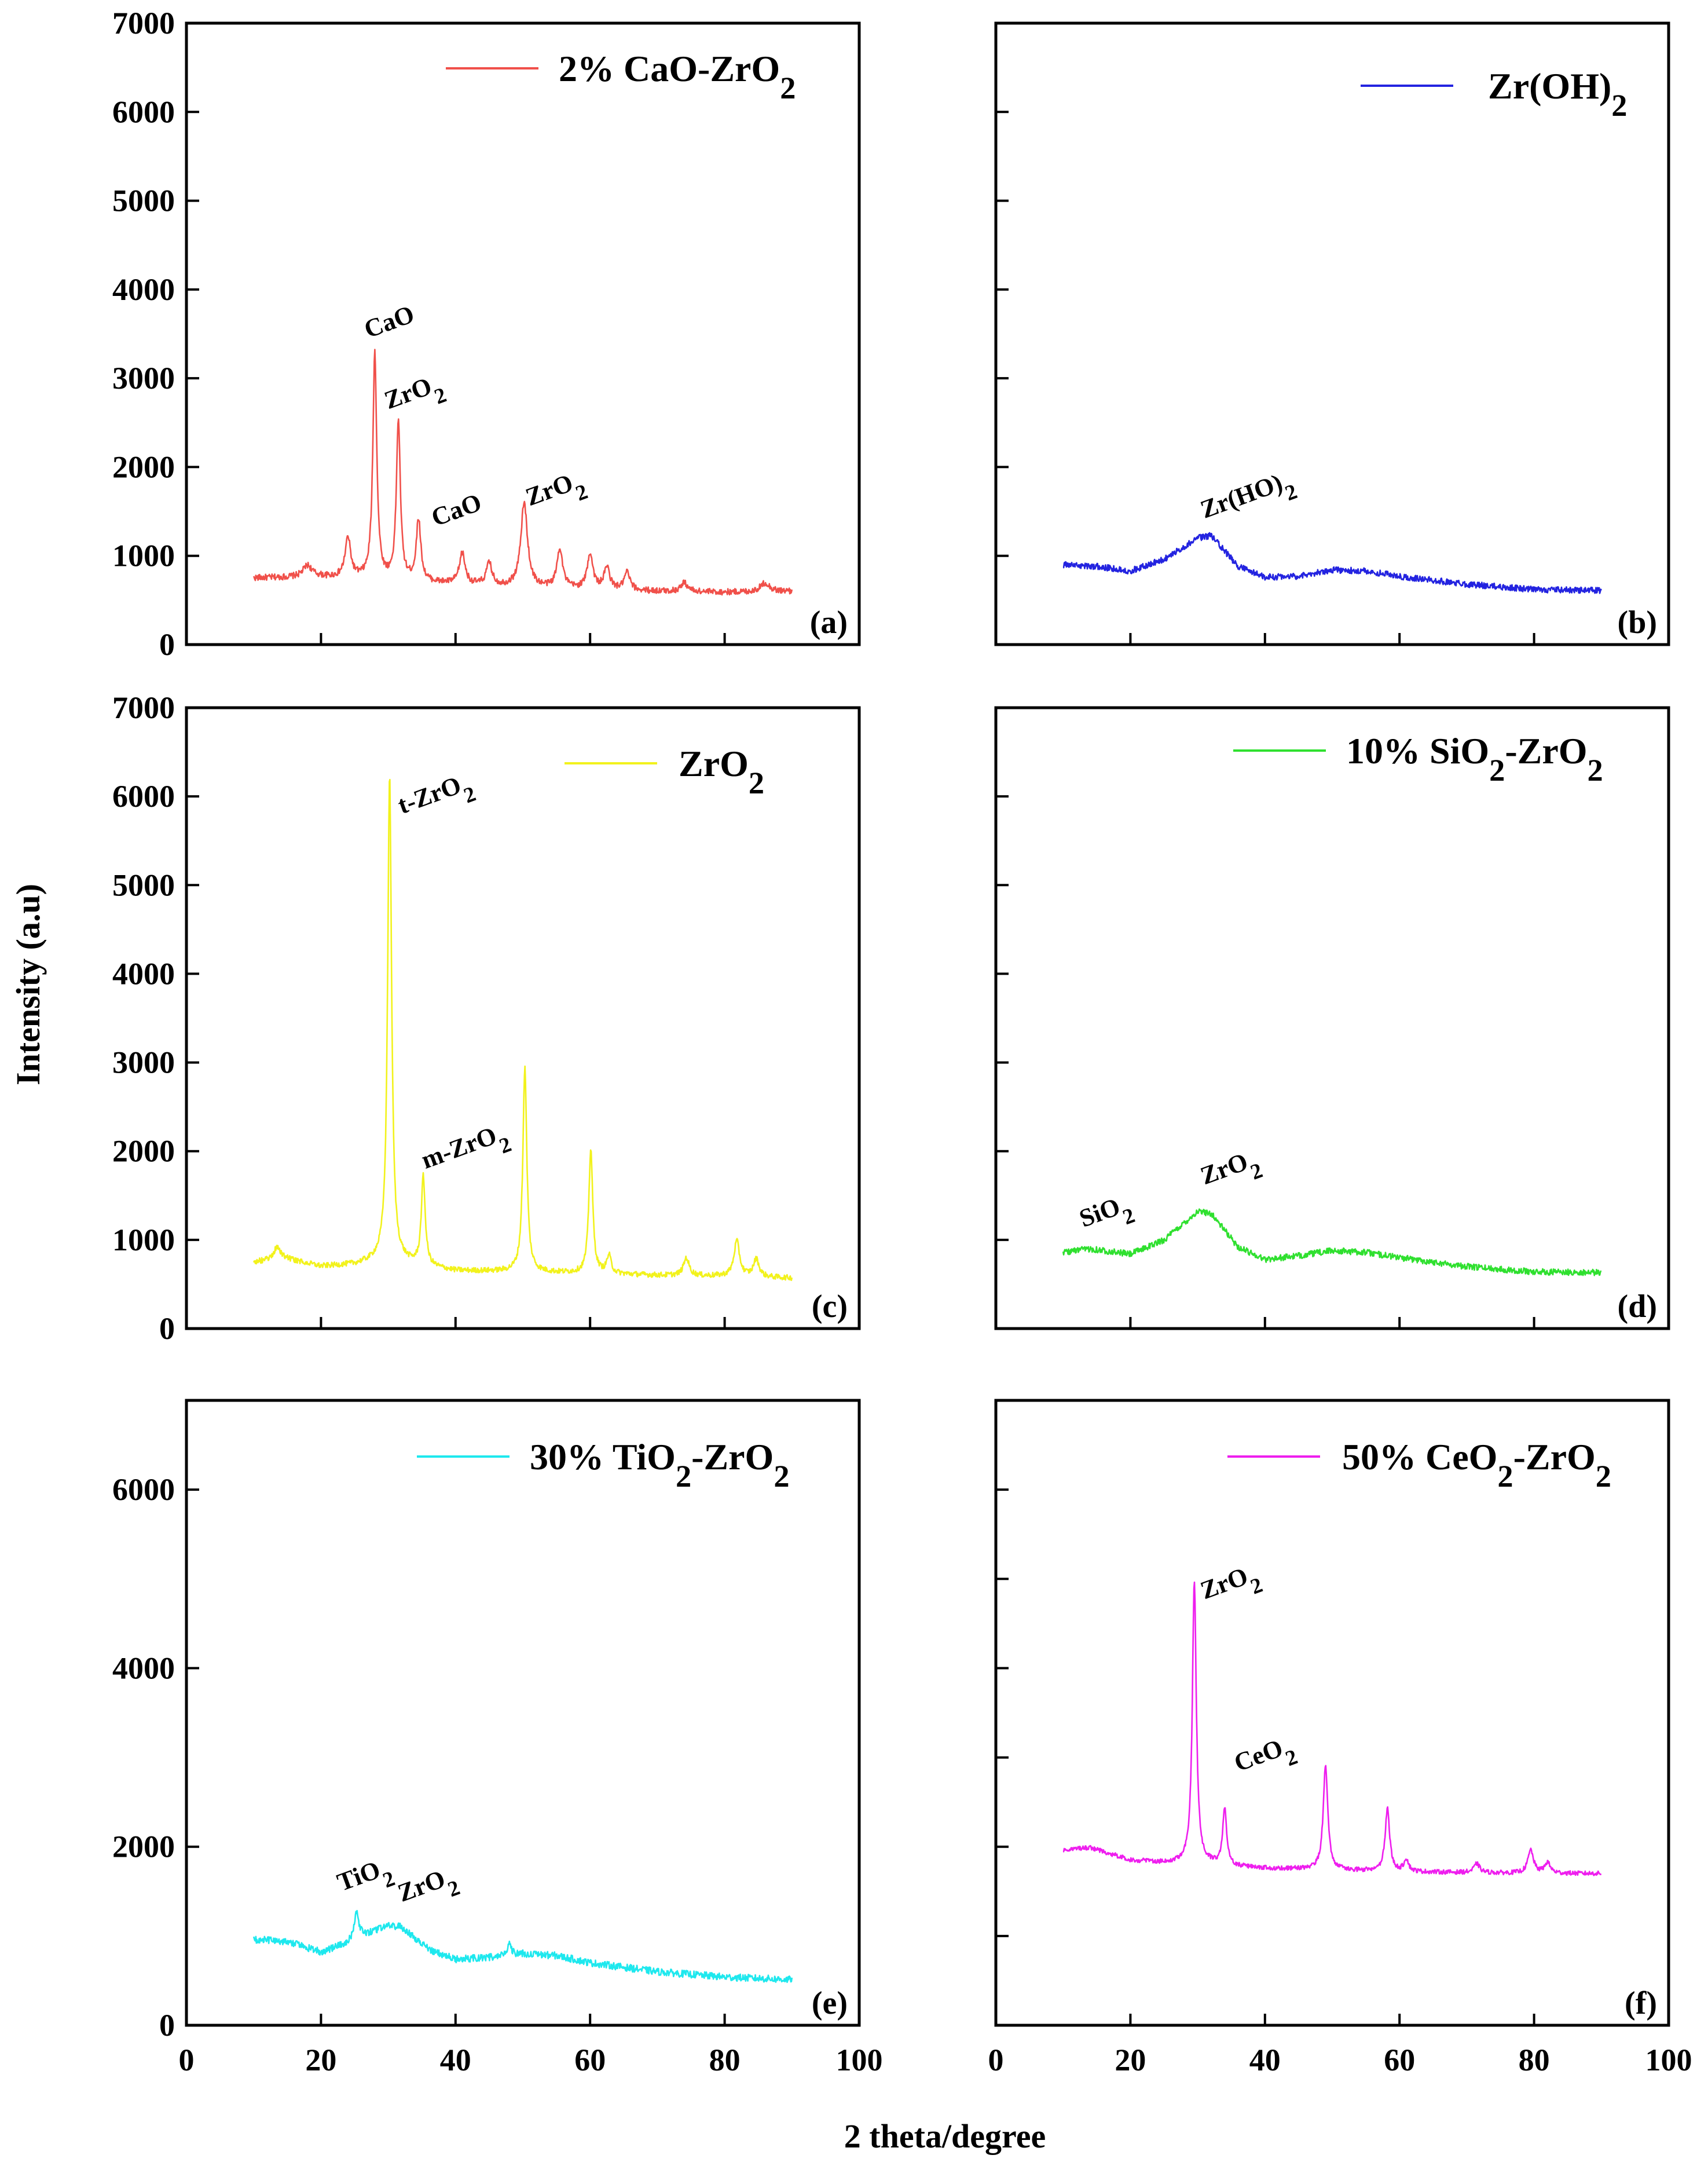 The height and width of the screenshot is (2166, 1708). I want to click on panel-label: (e), so click(830, 2003).